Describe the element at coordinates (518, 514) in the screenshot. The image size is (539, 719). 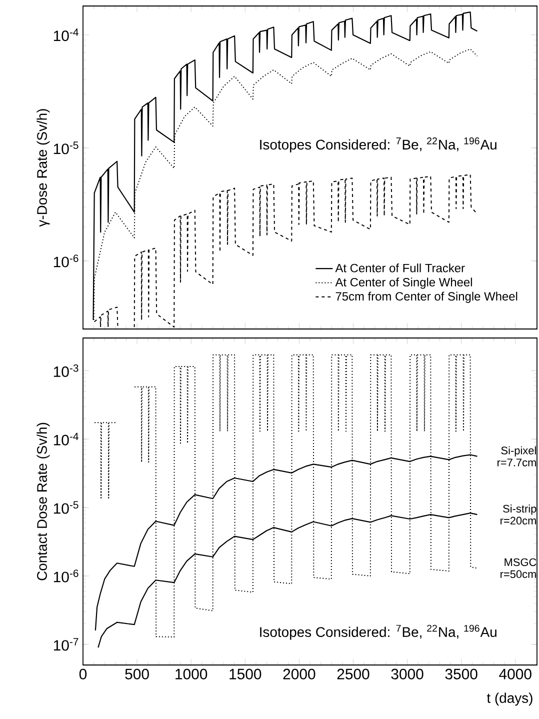
I see `text: Si-strip r=20cm` at that location.